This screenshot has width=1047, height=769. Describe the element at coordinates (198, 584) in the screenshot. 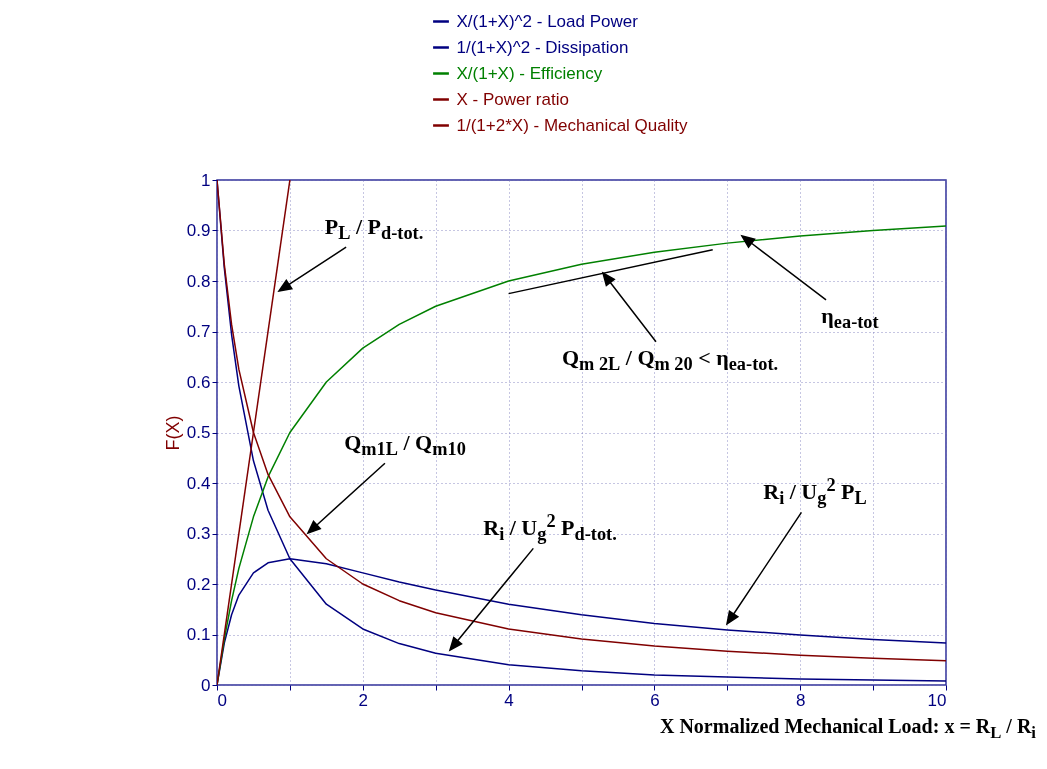

I see `y-tick-label: 0.2` at that location.